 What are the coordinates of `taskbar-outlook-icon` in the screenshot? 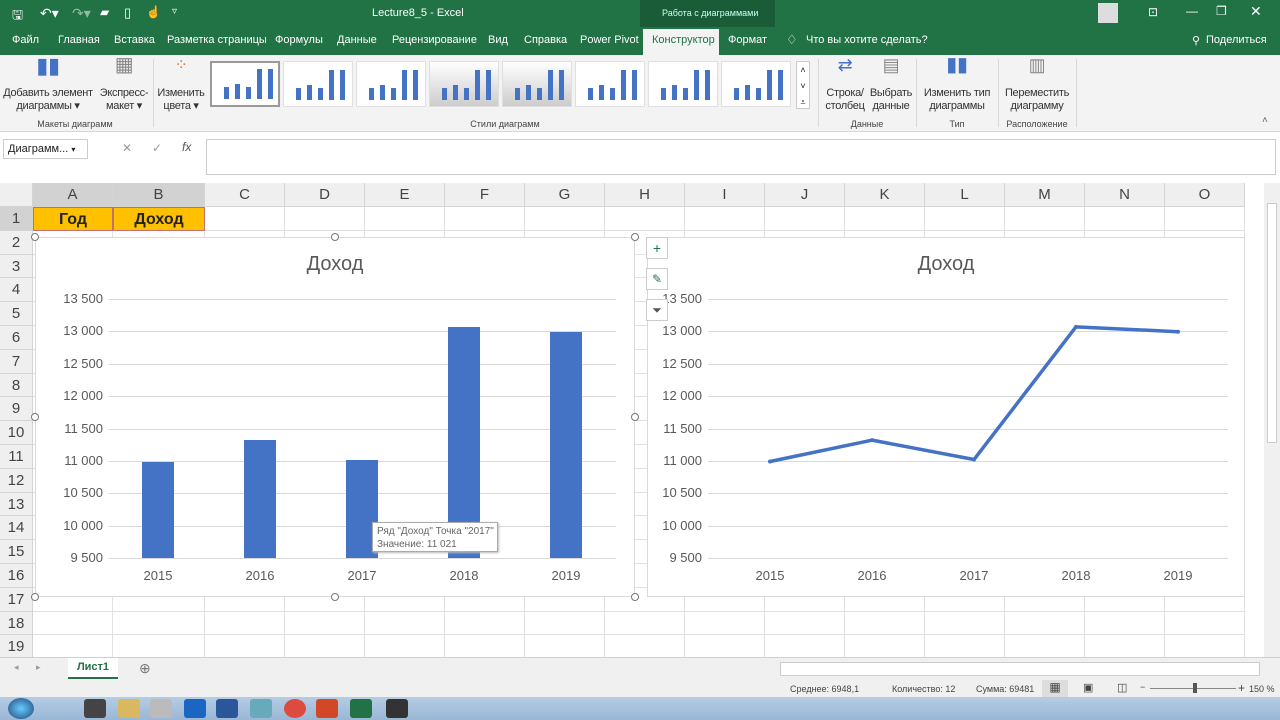 It's located at (195, 708).